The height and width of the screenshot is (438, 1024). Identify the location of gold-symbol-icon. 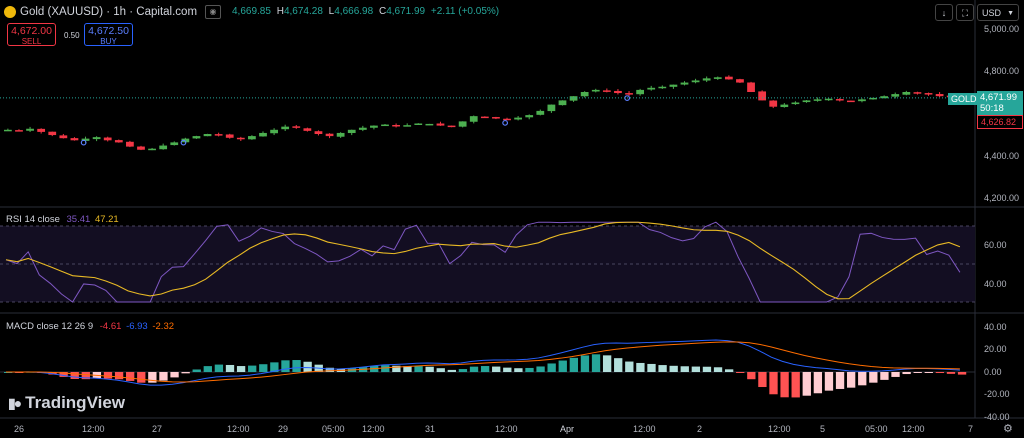
(10, 12).